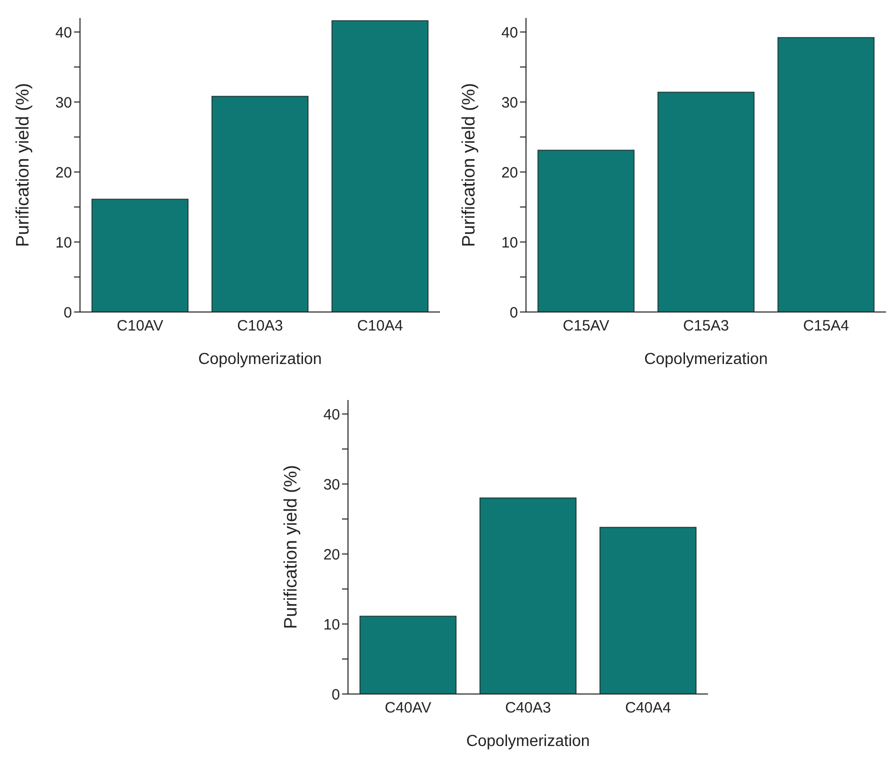  What do you see at coordinates (826, 326) in the screenshot?
I see `x-tick-label: C15A4` at bounding box center [826, 326].